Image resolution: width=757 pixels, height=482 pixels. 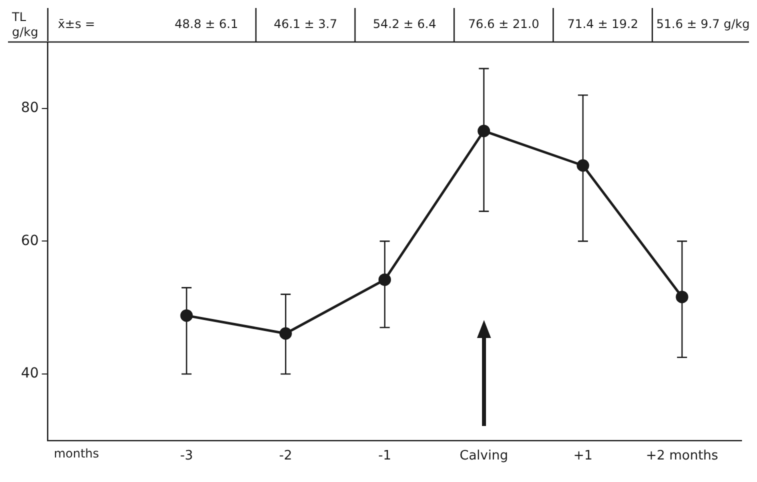 I want to click on x-tick-label: -1, so click(x=385, y=456).